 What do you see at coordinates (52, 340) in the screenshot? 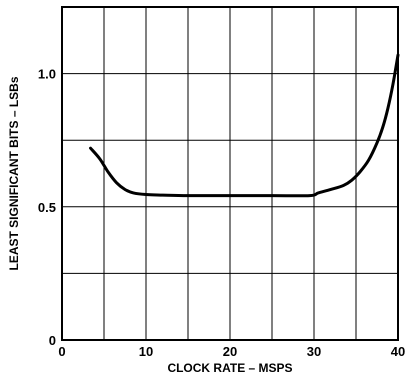
I see `y-tick-label: 0` at bounding box center [52, 340].